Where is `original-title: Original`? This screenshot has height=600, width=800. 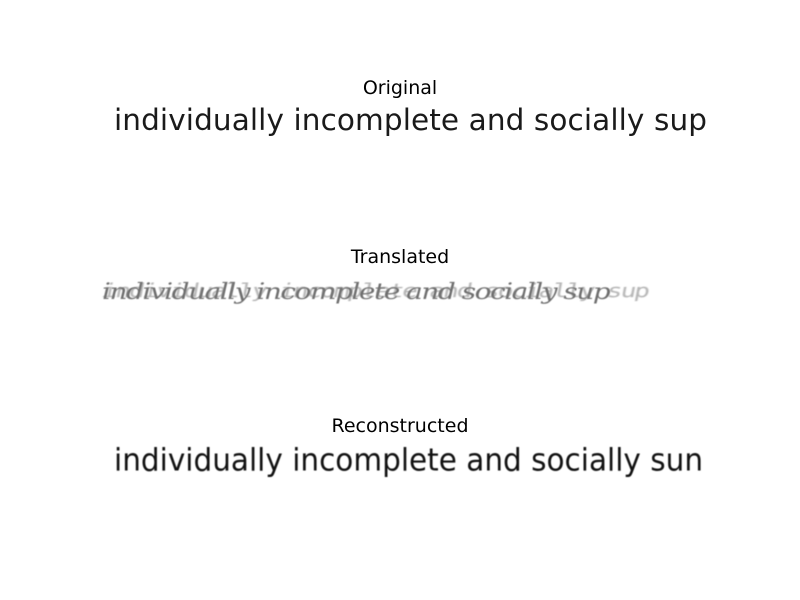
original-title: Original is located at coordinates (400, 88).